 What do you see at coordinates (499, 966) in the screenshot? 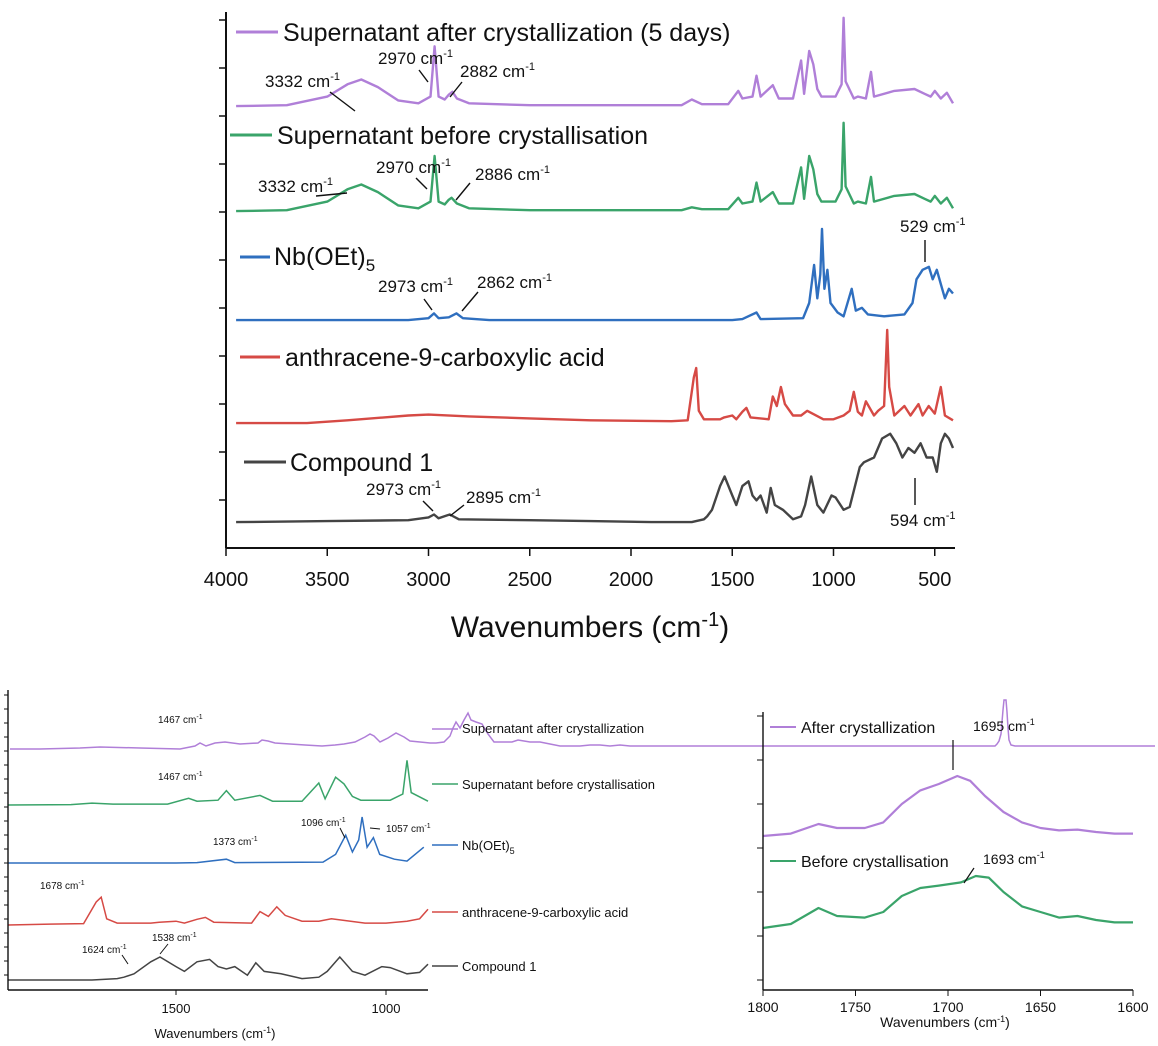
I see `bl-legend-label-compound: Compound 1` at bounding box center [499, 966].